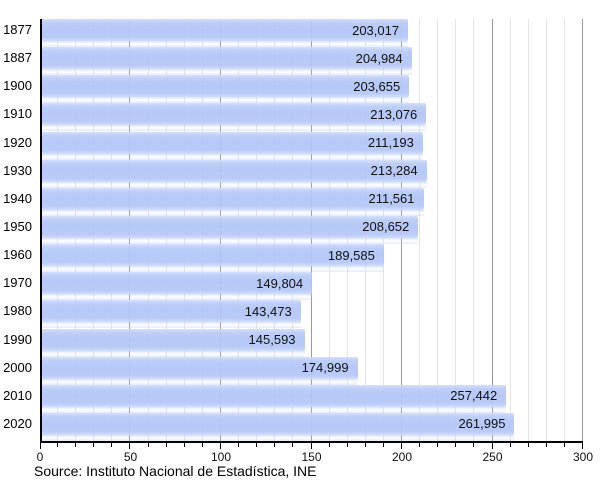 The image size is (600, 480). I want to click on bar-value-label: 189,585, so click(351, 255).